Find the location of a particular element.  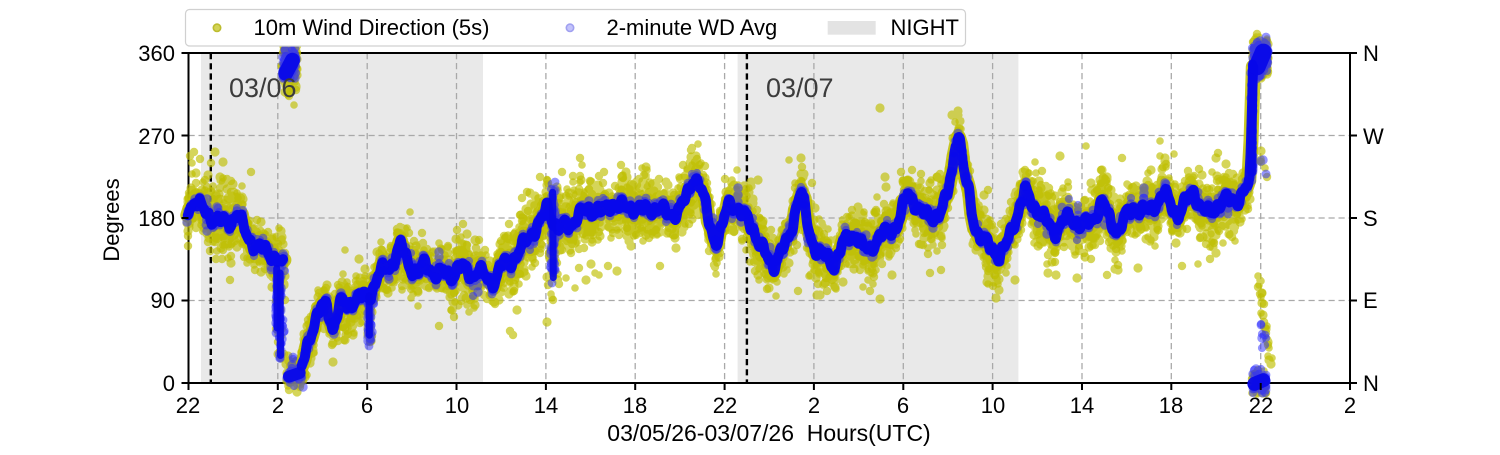

svg-text: 90 is located at coordinates (163, 300).